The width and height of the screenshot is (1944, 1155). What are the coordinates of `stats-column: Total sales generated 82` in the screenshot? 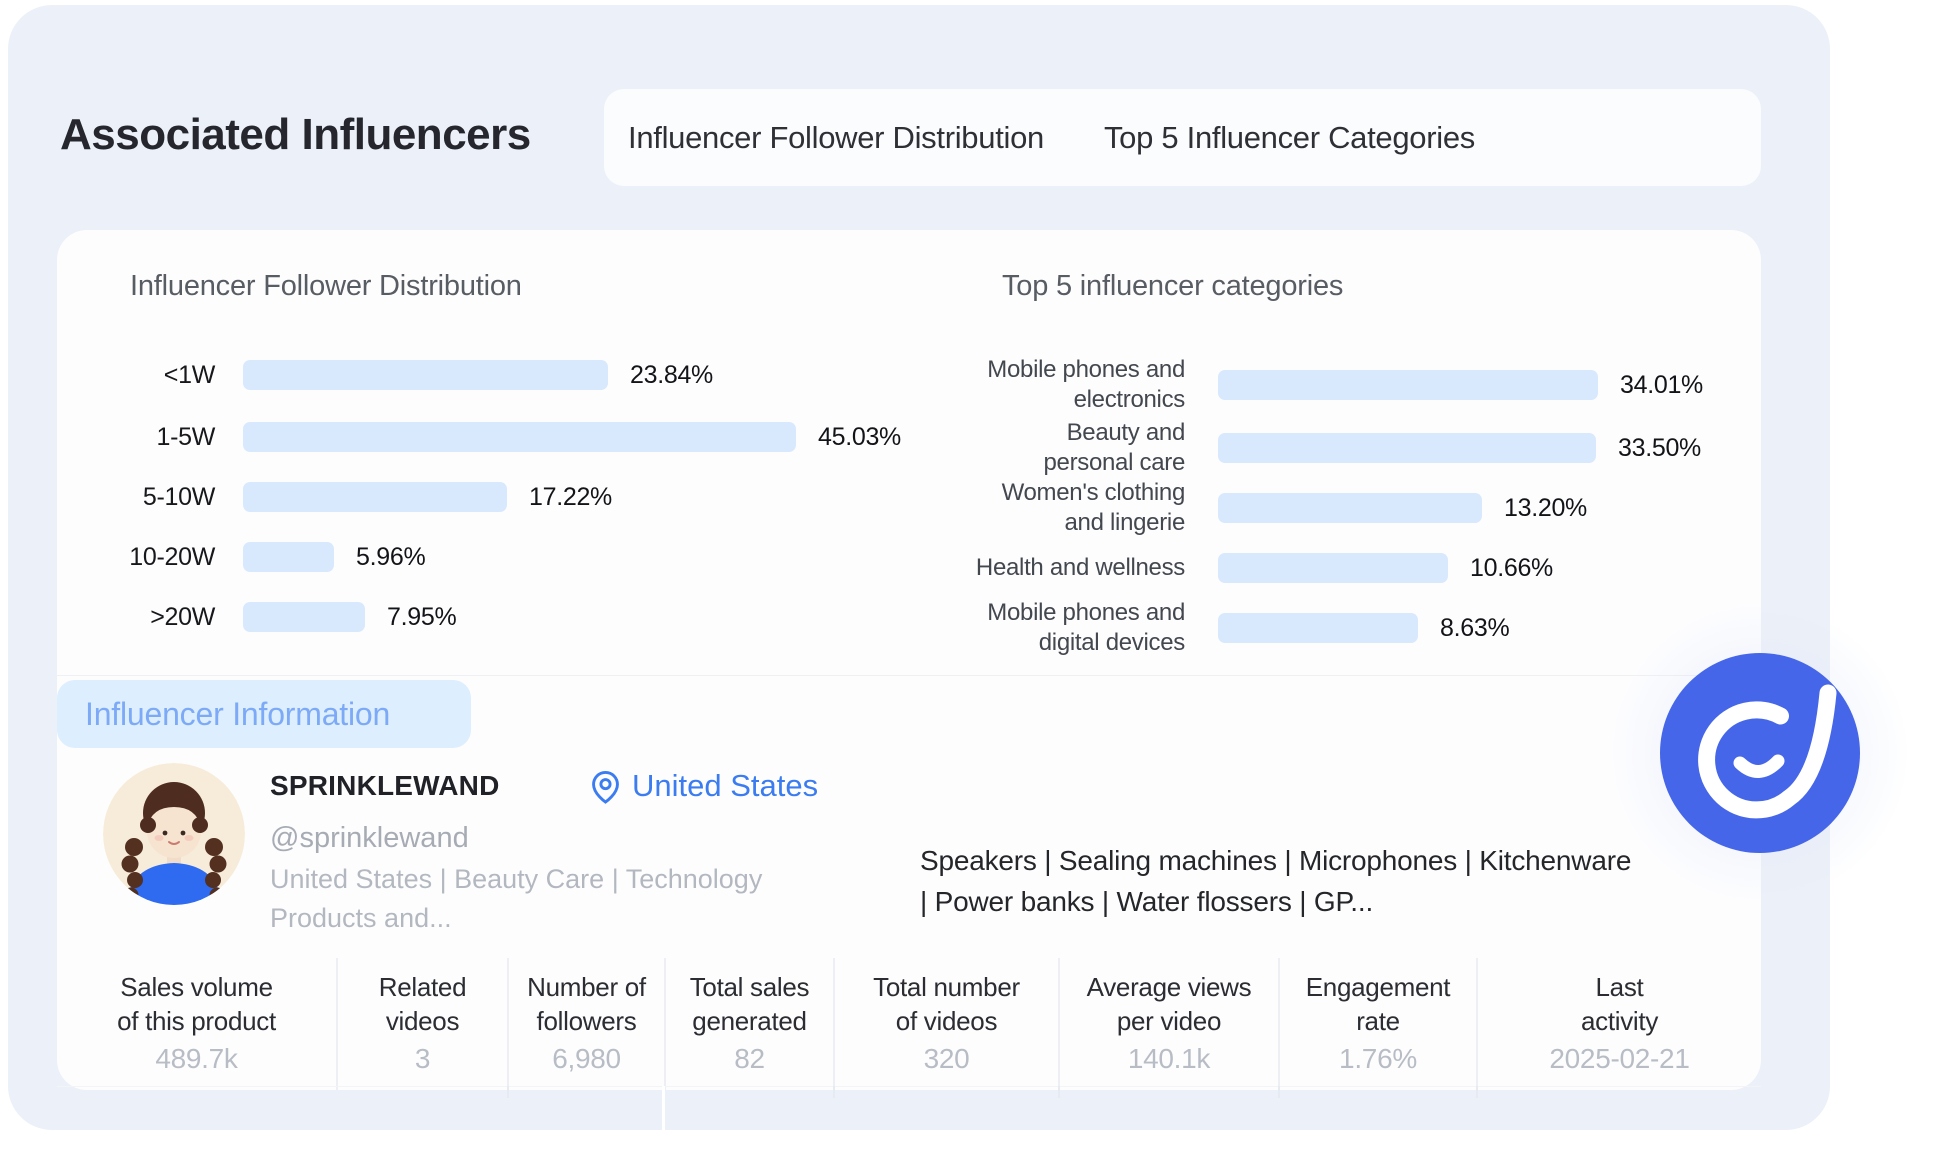 It's located at (748, 1024).